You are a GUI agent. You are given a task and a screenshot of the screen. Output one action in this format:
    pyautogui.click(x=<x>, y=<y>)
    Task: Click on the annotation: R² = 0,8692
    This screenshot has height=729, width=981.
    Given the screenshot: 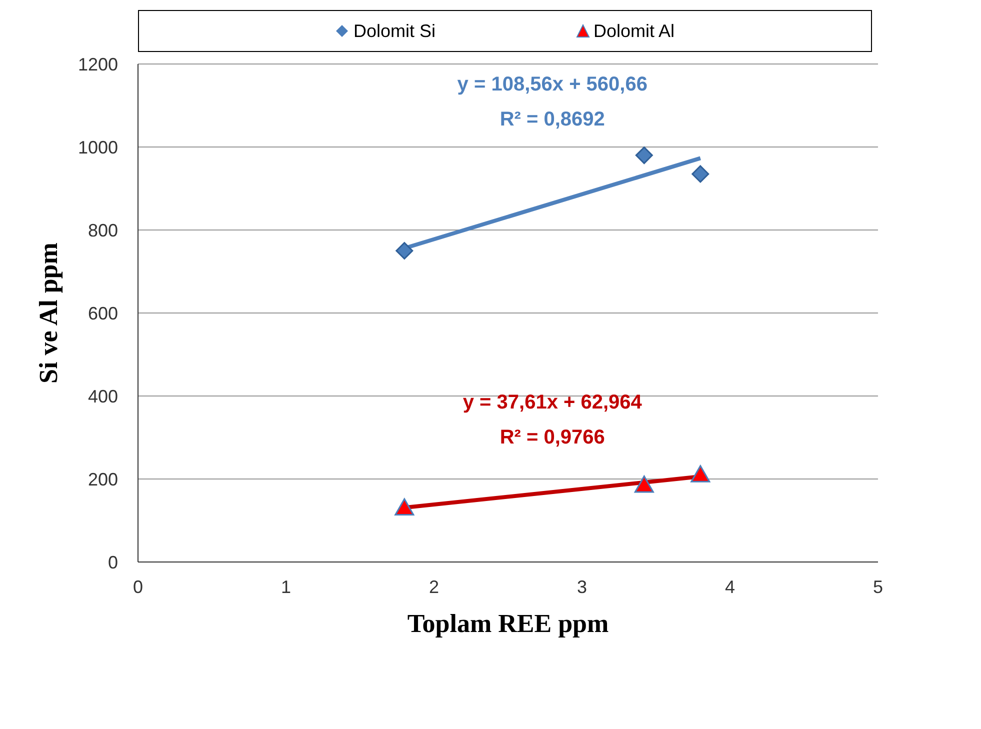 What is the action you would take?
    pyautogui.click(x=552, y=119)
    